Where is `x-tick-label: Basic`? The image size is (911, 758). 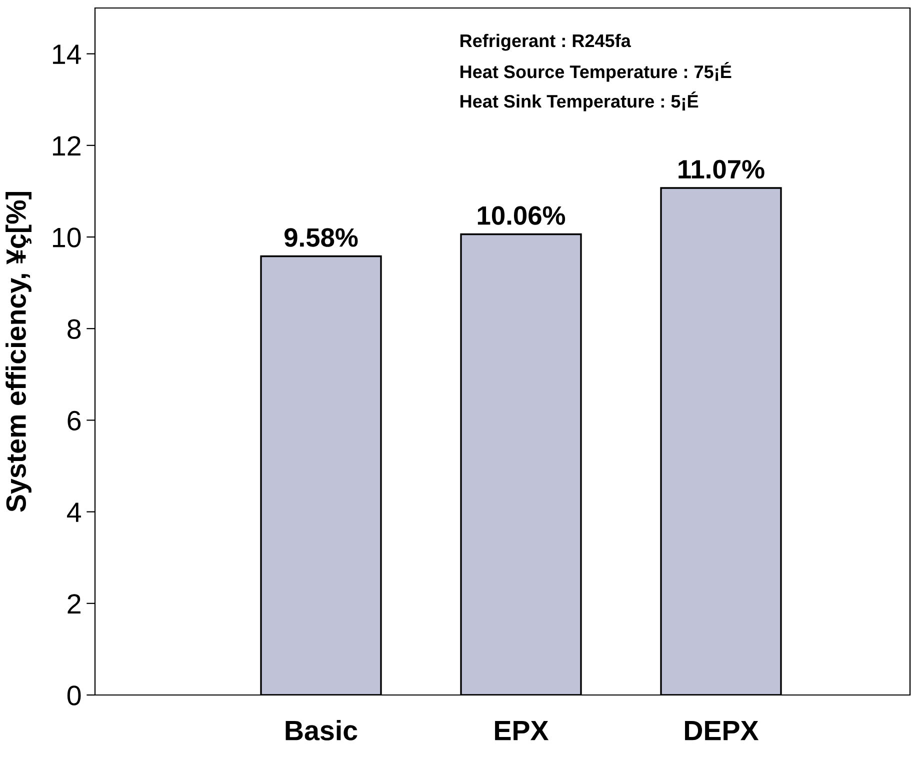 x-tick-label: Basic is located at coordinates (322, 730).